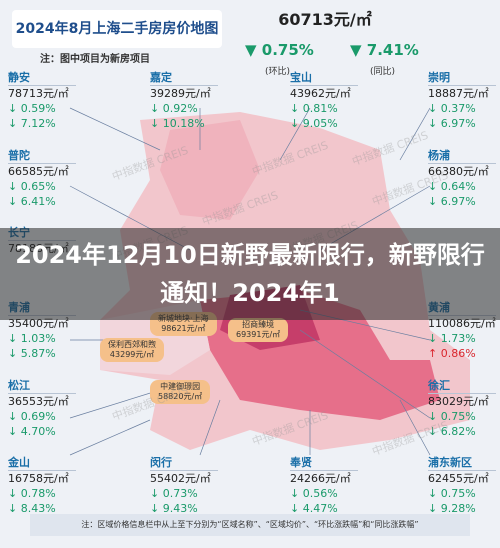 This screenshot has height=548, width=500. Describe the element at coordinates (462, 78) in the screenshot. I see `district-name: 崇明` at that location.